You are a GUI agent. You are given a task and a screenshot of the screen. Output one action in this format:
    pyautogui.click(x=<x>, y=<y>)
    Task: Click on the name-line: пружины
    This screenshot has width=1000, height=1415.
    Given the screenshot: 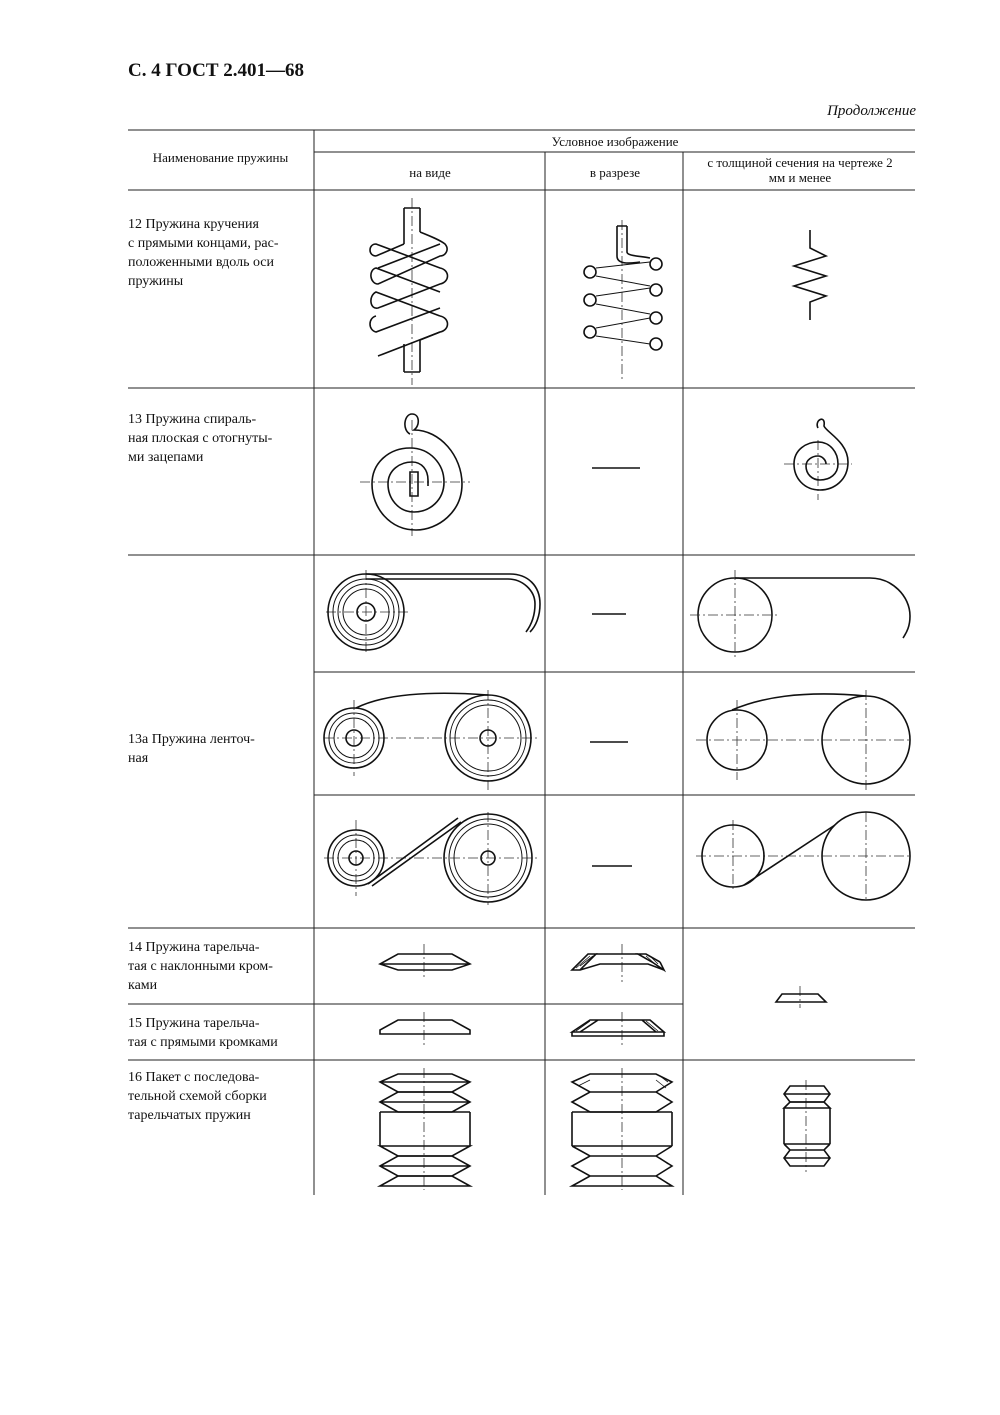 What is the action you would take?
    pyautogui.click(x=156, y=281)
    